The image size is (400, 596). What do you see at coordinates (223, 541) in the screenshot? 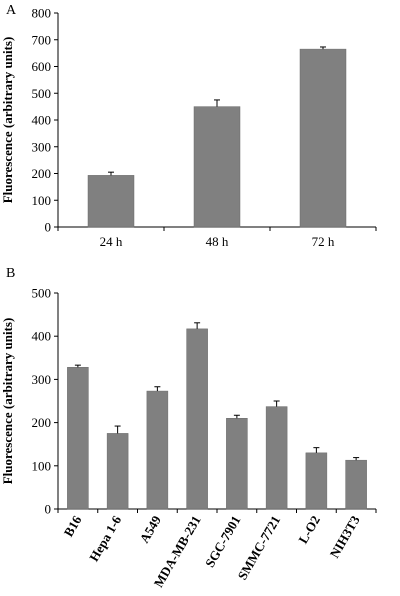
I see `x-category-label: SGC-7901` at bounding box center [223, 541].